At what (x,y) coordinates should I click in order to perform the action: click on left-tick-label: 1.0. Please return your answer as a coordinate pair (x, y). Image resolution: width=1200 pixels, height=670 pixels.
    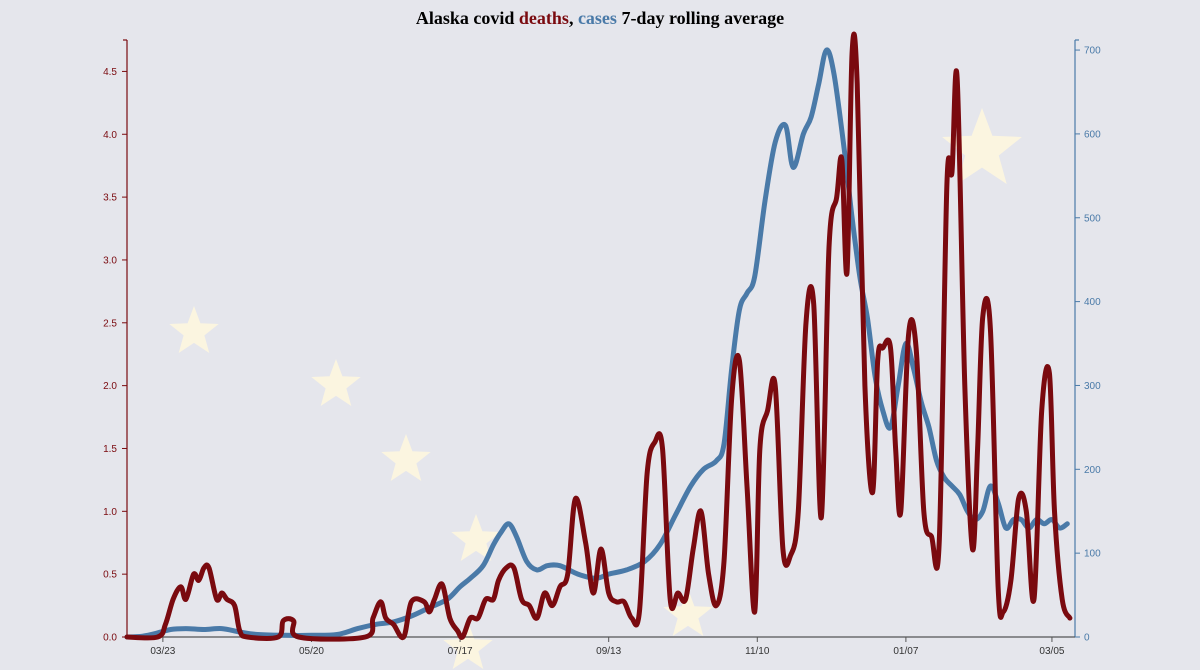
    Looking at the image, I should click on (110, 512).